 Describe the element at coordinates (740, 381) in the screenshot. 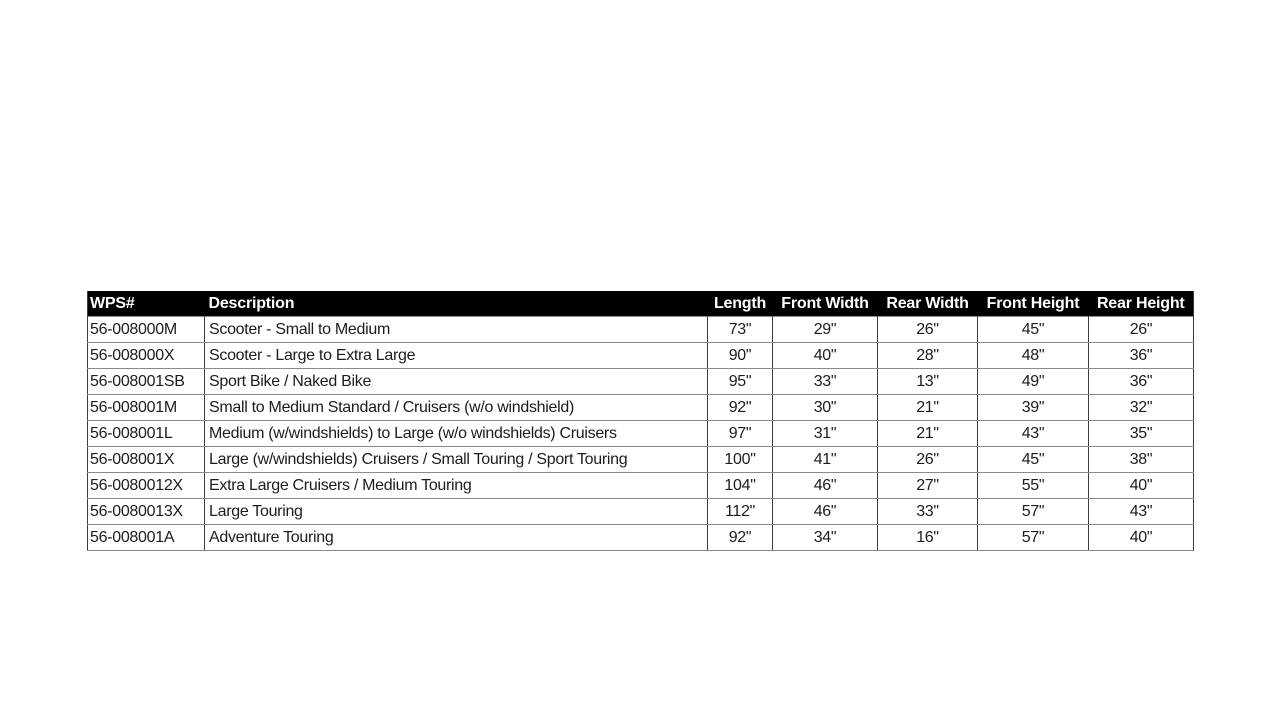

I see `cell-length: 95"` at that location.